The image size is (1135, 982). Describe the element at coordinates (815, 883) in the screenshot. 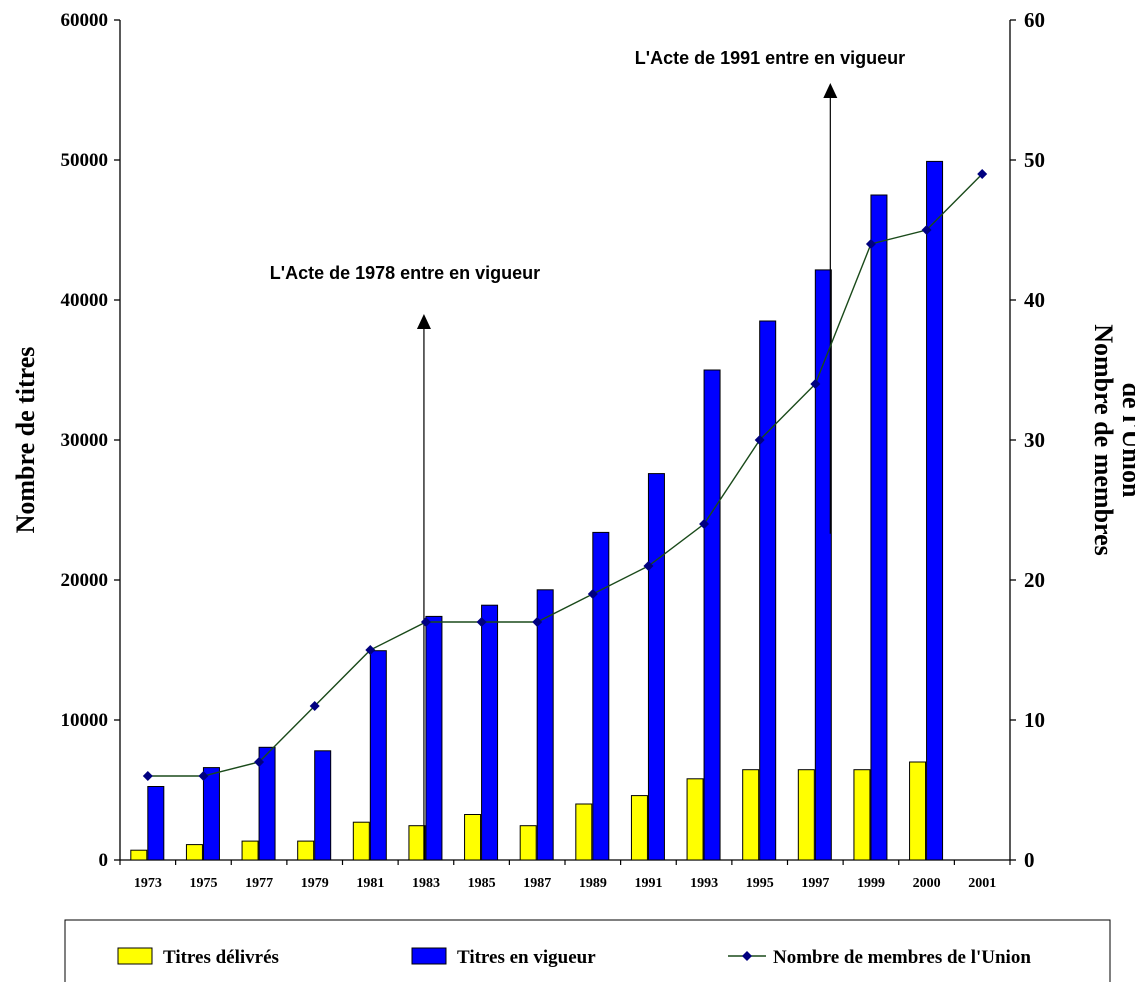

I see `x-tick-label: 1997` at that location.